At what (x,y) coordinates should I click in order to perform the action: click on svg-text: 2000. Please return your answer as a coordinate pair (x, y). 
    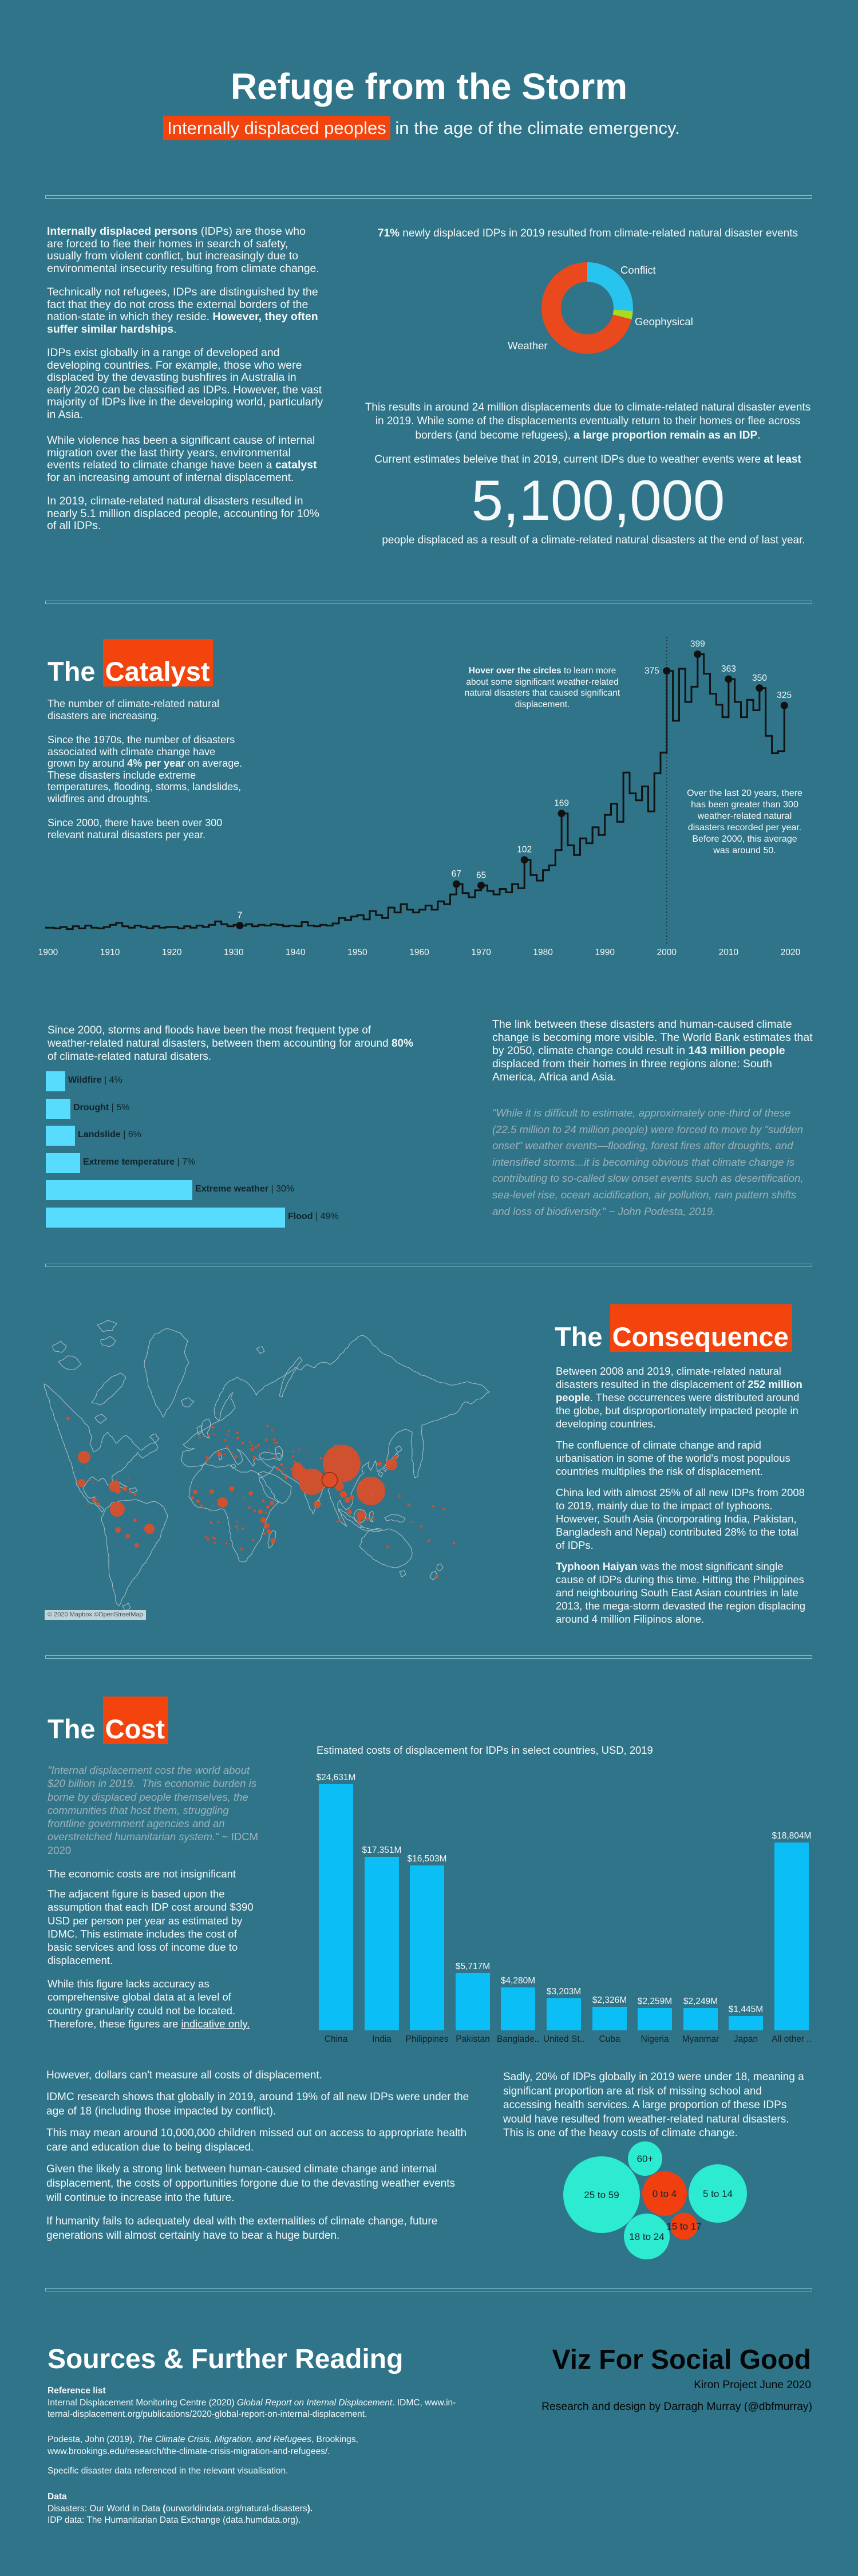
    Looking at the image, I should click on (667, 952).